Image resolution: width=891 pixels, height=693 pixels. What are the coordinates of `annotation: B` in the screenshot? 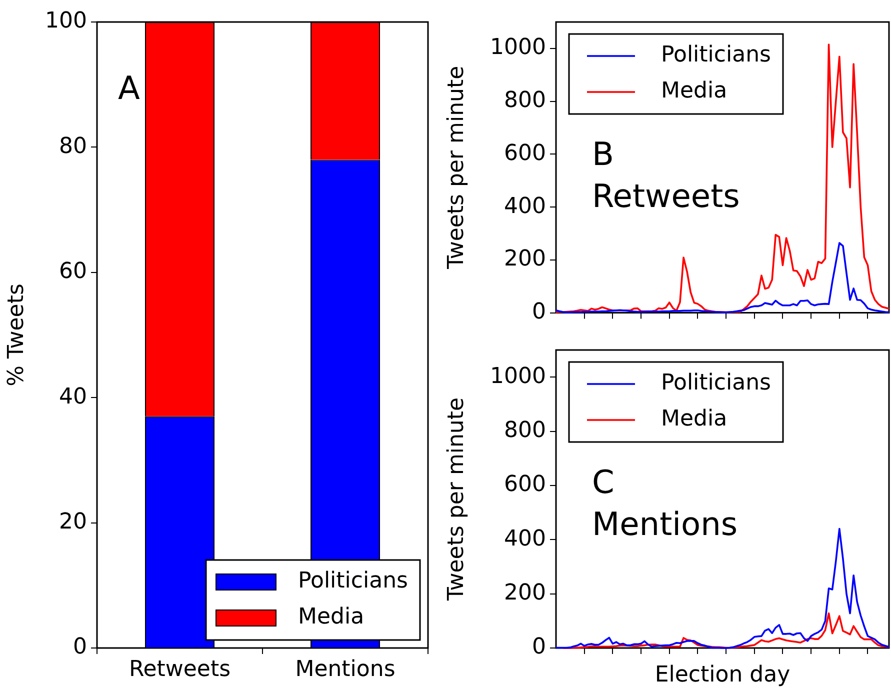 It's located at (603, 154).